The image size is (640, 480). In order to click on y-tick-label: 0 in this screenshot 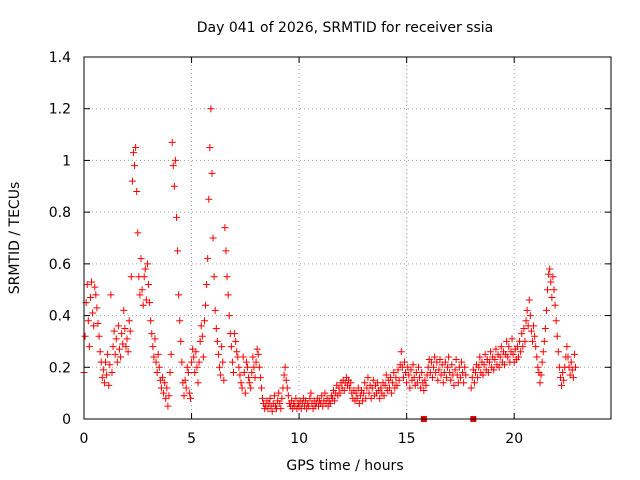, I will do `click(66, 420)`.